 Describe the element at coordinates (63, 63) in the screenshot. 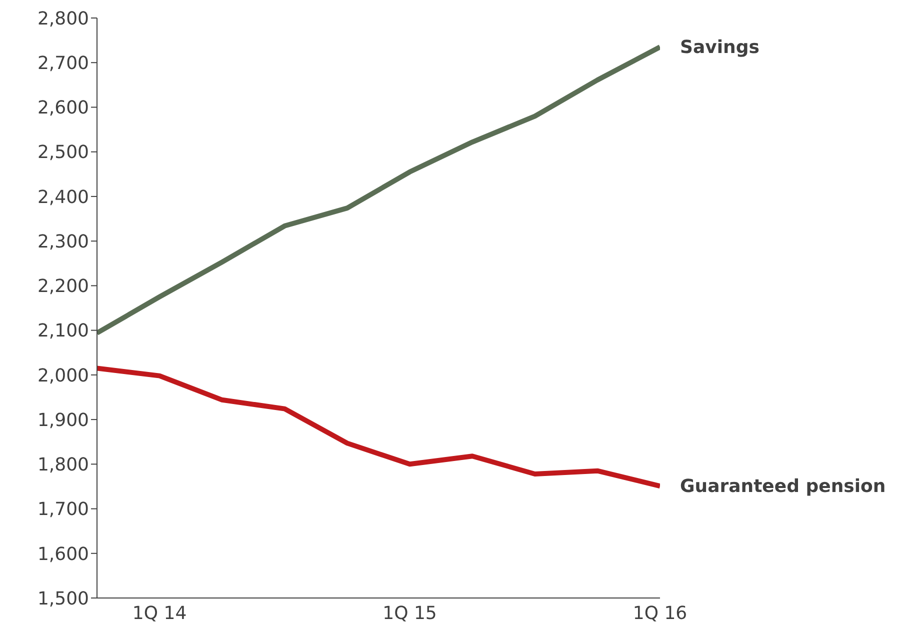

I see `y-tick-label: 2,700` at that location.